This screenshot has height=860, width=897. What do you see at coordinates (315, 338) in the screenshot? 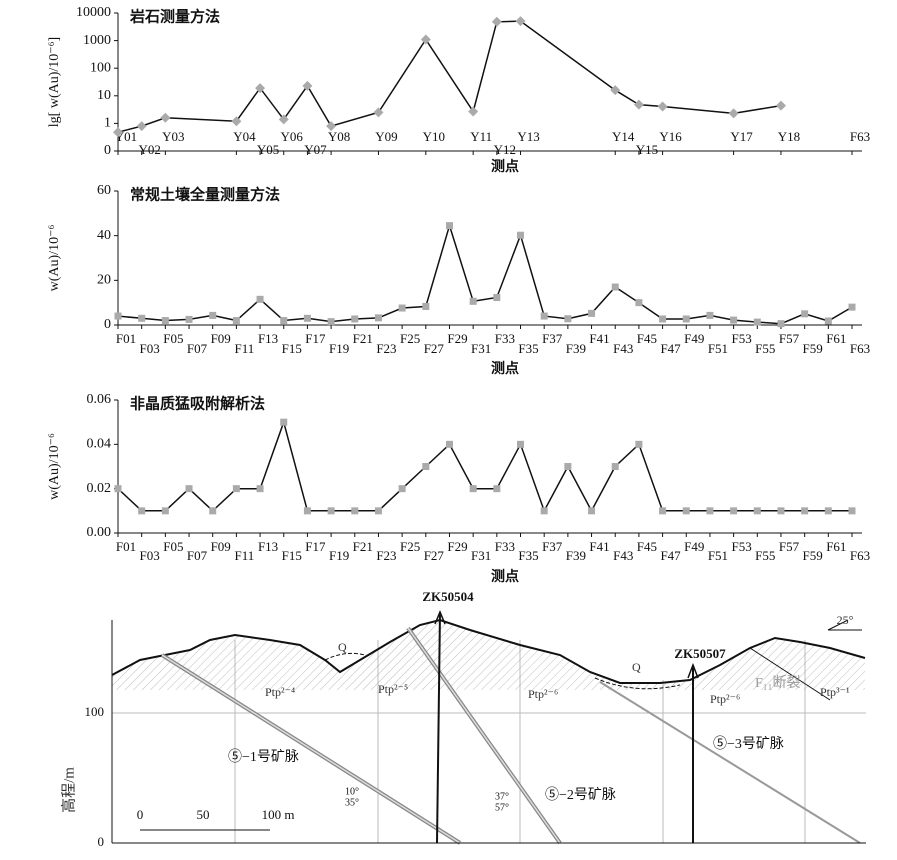
I see `x-tick-label: F17` at bounding box center [315, 338].